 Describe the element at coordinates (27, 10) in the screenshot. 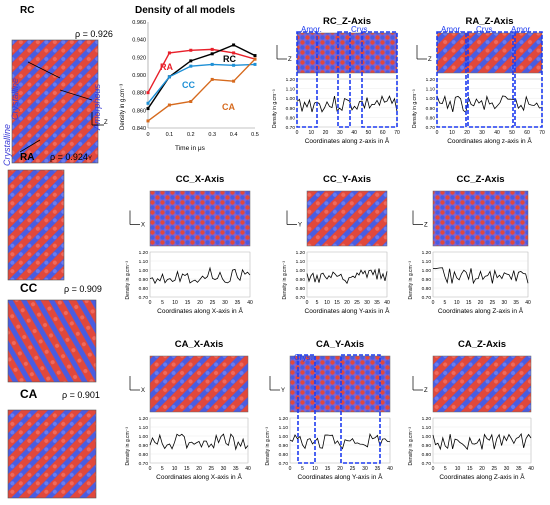

I see `model-rc-label: RC` at that location.